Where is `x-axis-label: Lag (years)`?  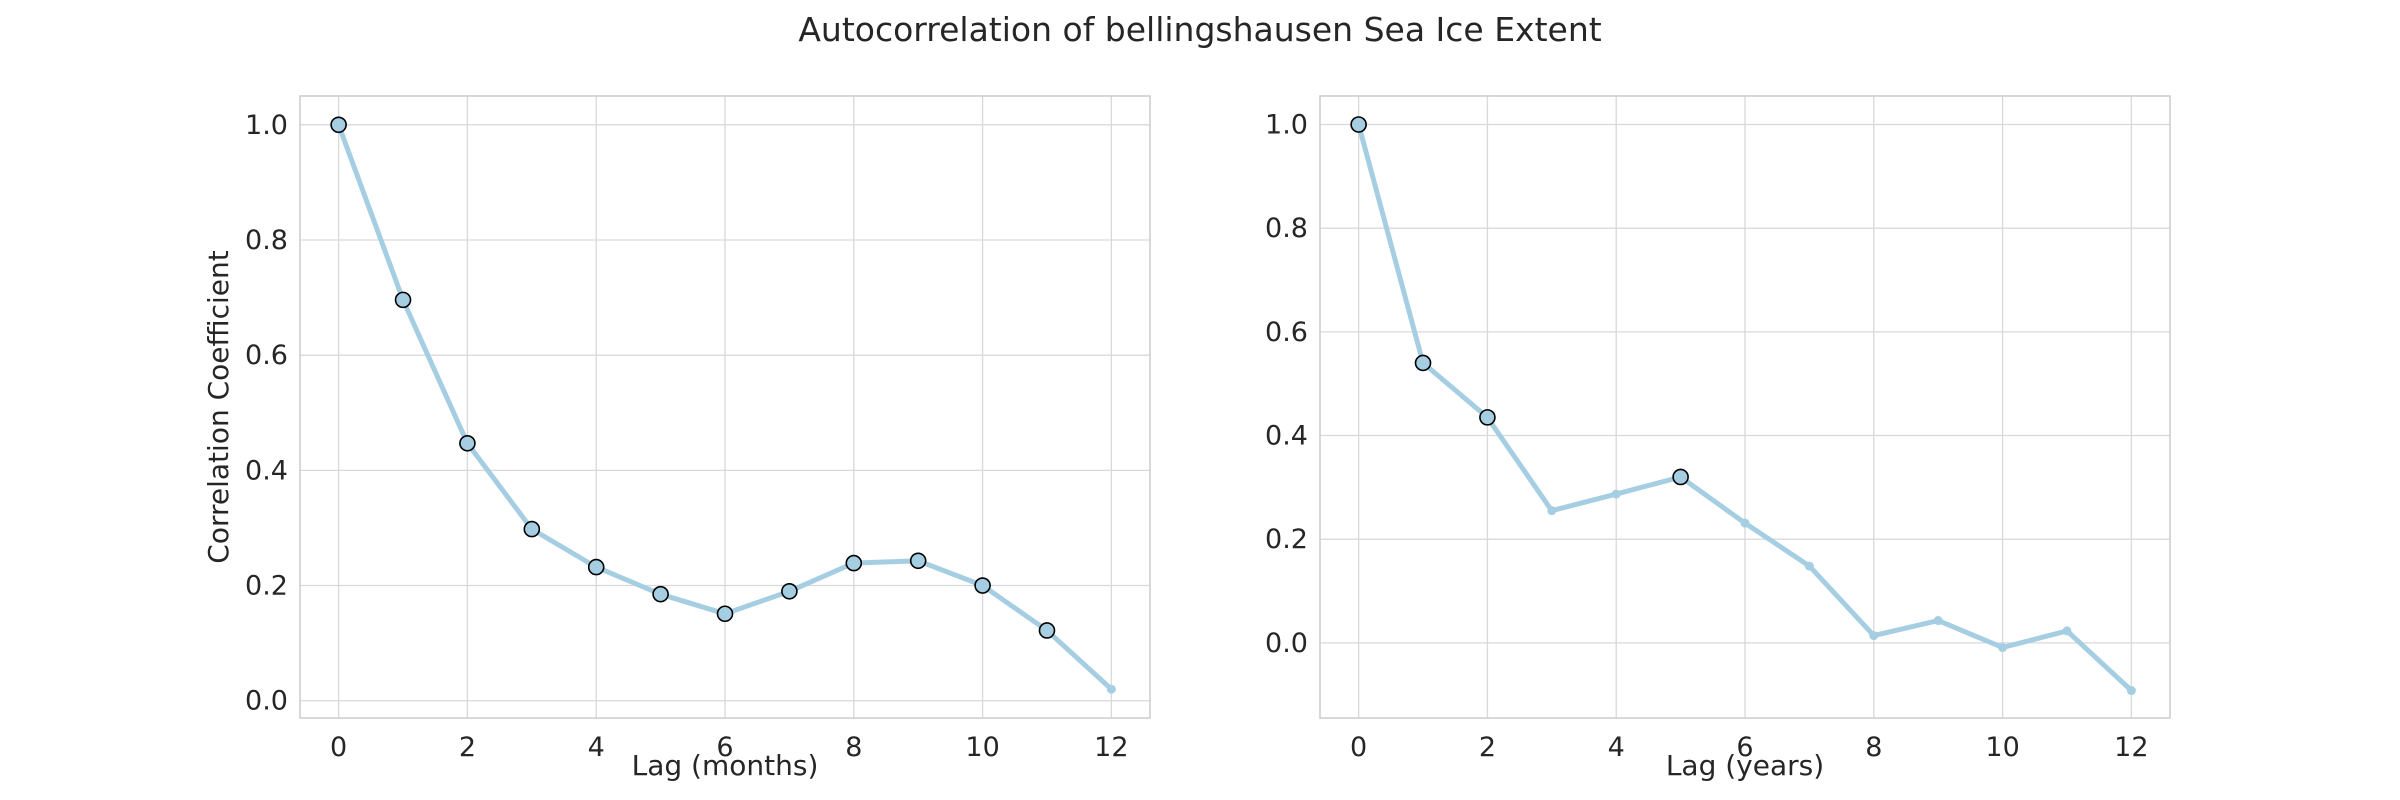 x-axis-label: Lag (years) is located at coordinates (1745, 765).